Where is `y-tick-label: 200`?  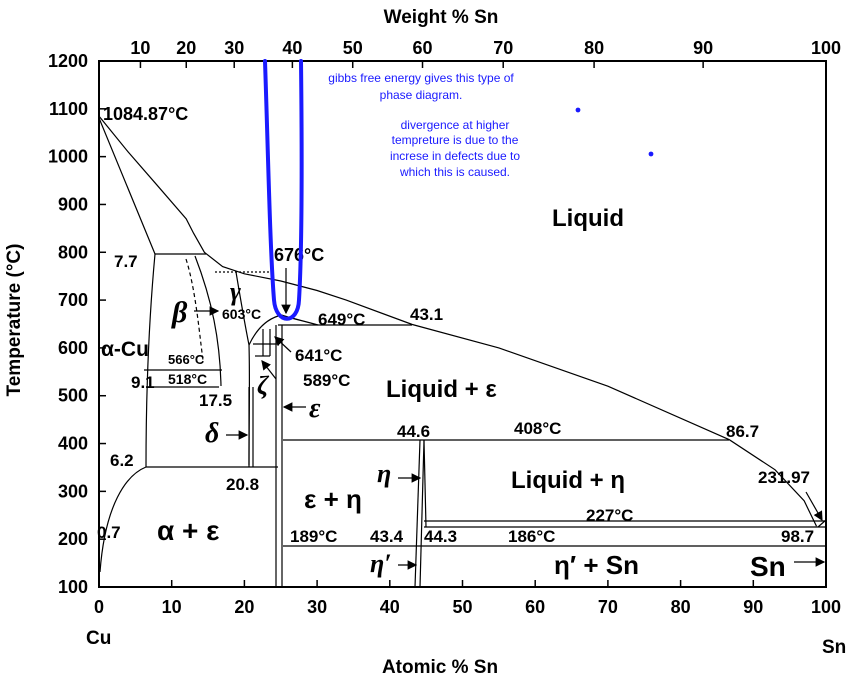 y-tick-label: 200 is located at coordinates (73, 539).